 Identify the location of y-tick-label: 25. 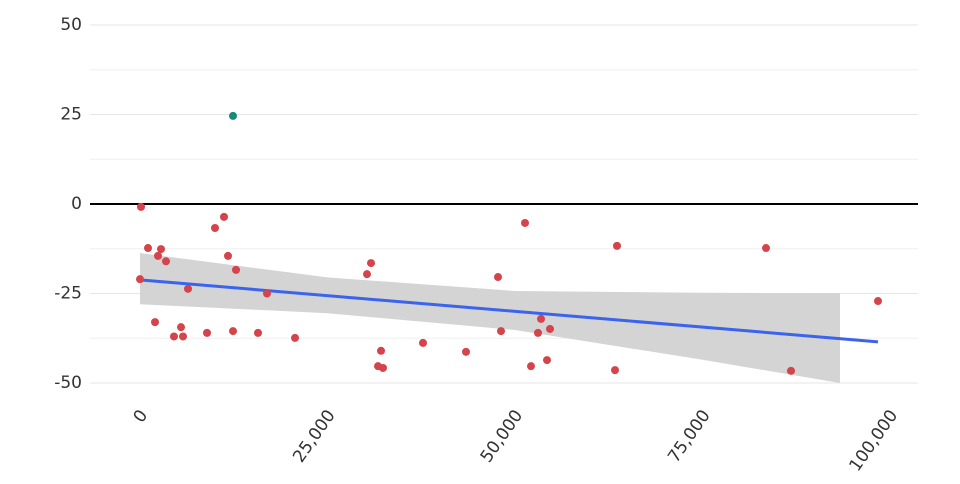
(71, 115).